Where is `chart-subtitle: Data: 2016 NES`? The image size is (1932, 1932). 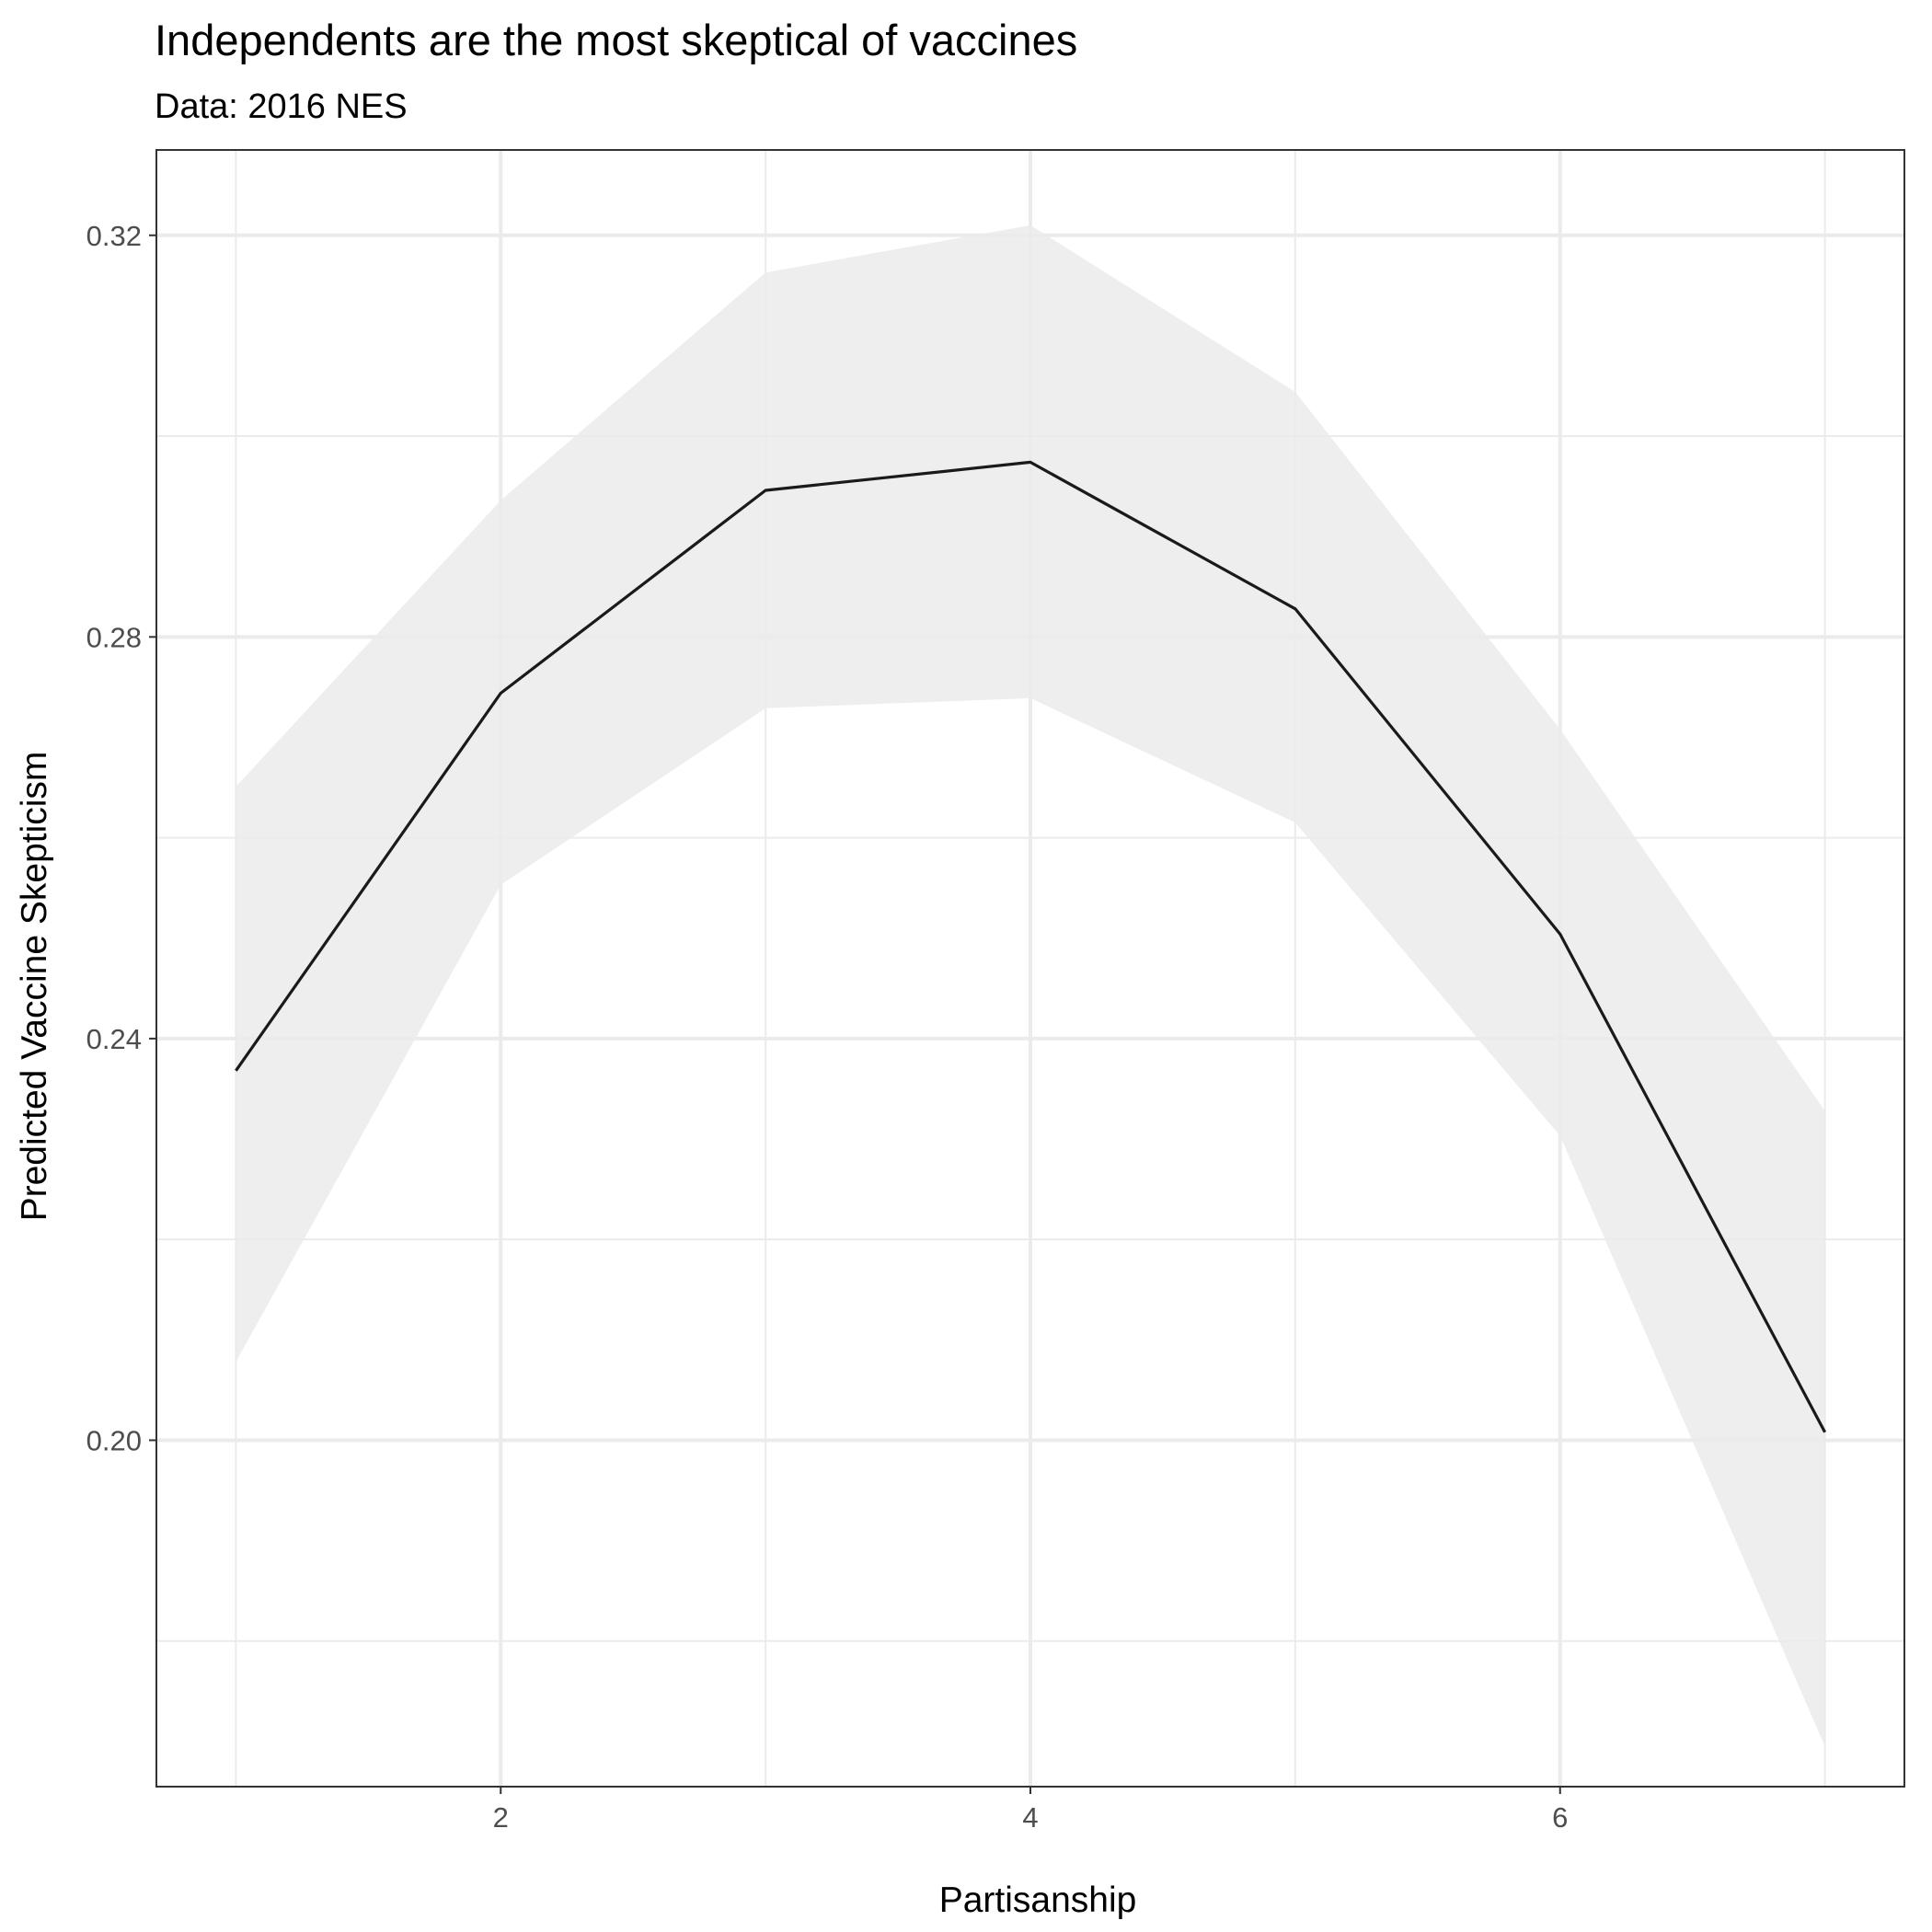 chart-subtitle: Data: 2016 NES is located at coordinates (281, 106).